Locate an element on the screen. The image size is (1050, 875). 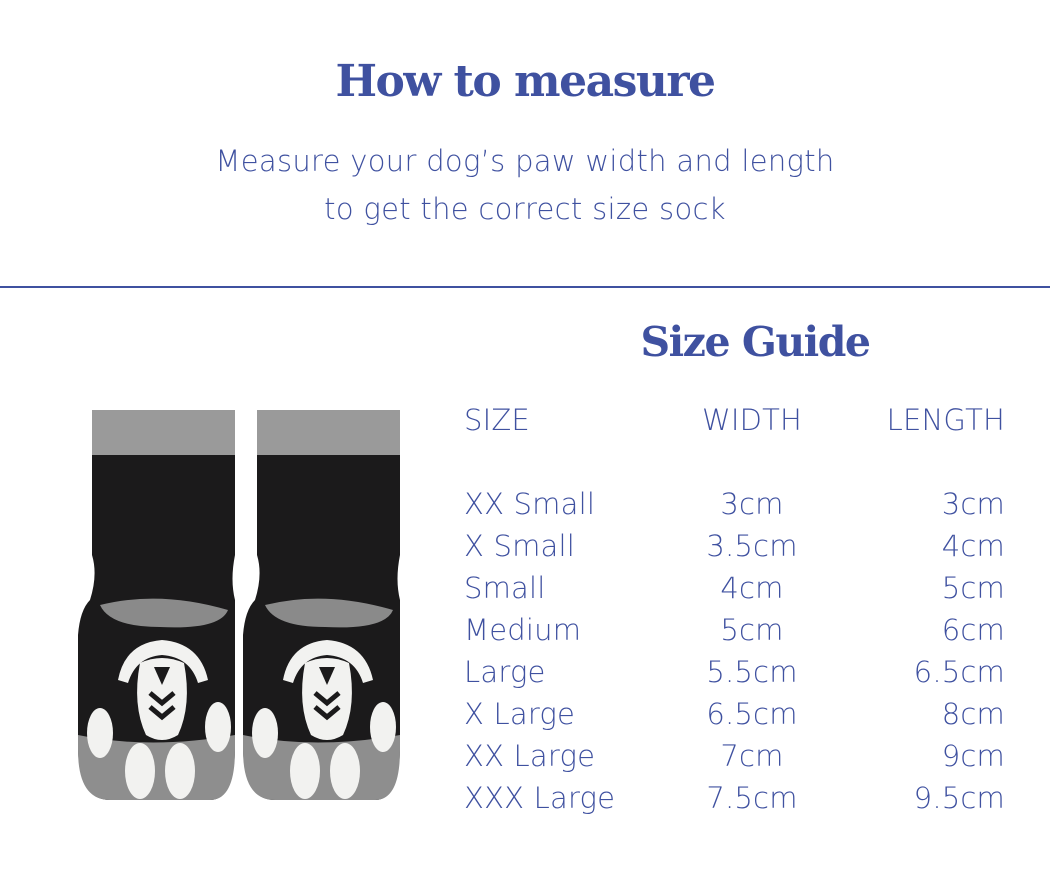
cell-length: 5cm is located at coordinates (973, 588).